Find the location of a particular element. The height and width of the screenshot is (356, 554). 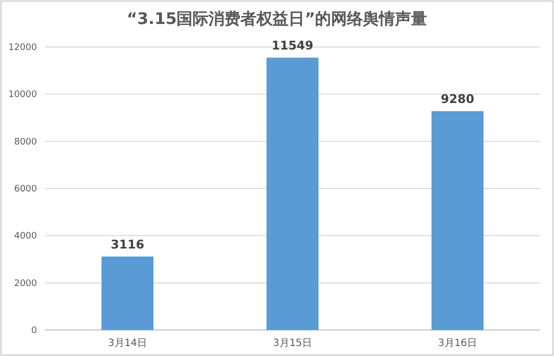

y-tick-label: 0 is located at coordinates (34, 331).